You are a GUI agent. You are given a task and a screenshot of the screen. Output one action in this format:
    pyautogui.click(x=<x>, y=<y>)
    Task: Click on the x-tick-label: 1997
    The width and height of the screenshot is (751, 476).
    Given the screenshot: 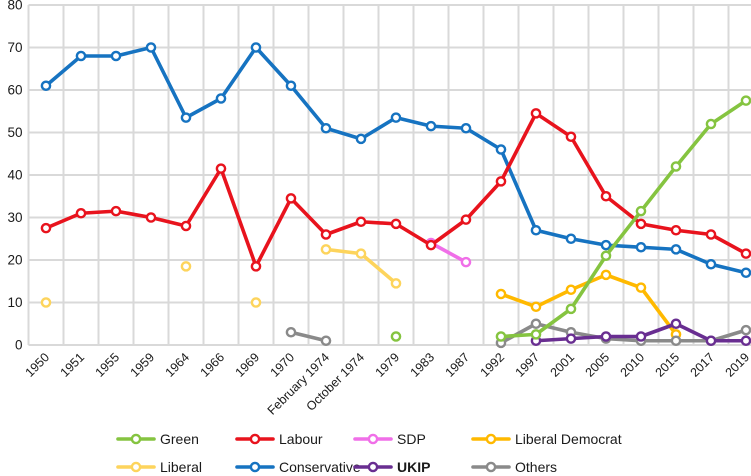 What is the action you would take?
    pyautogui.click(x=528, y=365)
    